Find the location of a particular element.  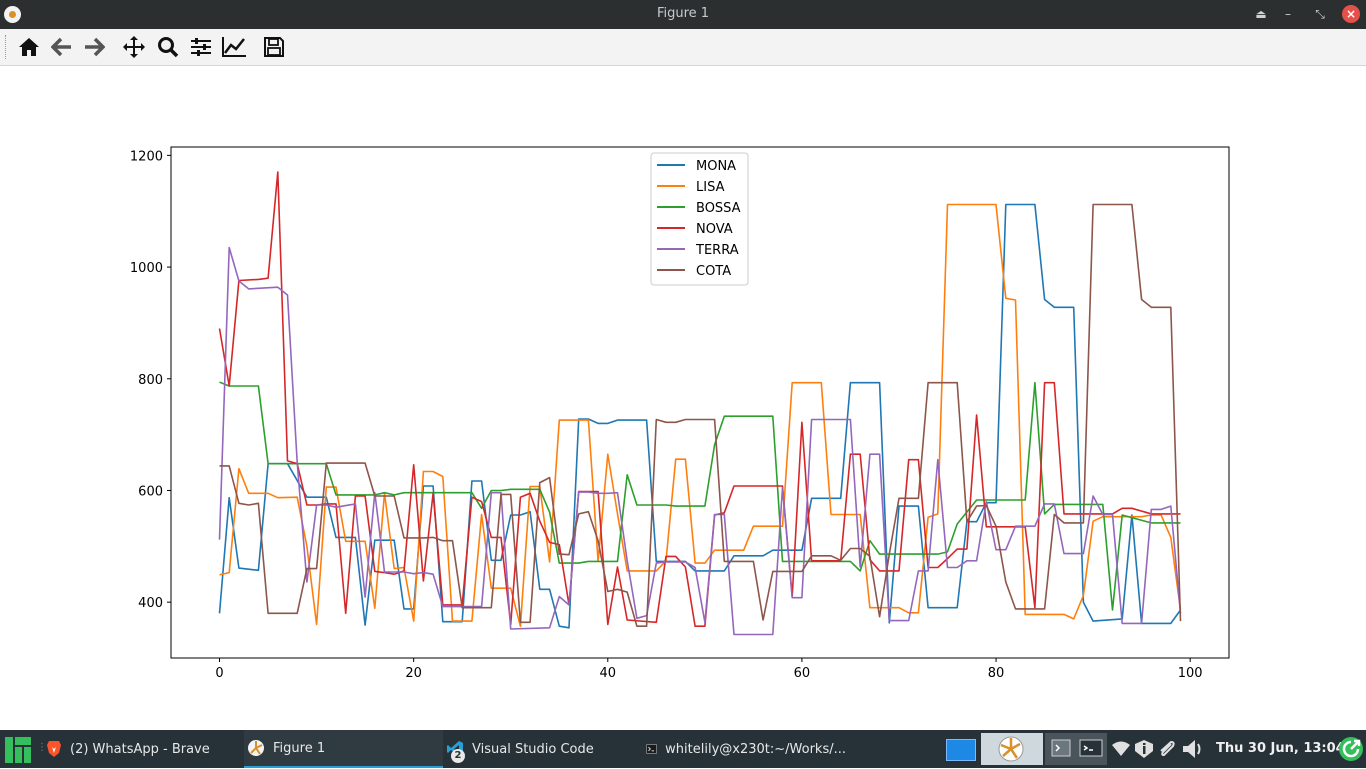

y-tick-label: 1200 is located at coordinates (146, 156).